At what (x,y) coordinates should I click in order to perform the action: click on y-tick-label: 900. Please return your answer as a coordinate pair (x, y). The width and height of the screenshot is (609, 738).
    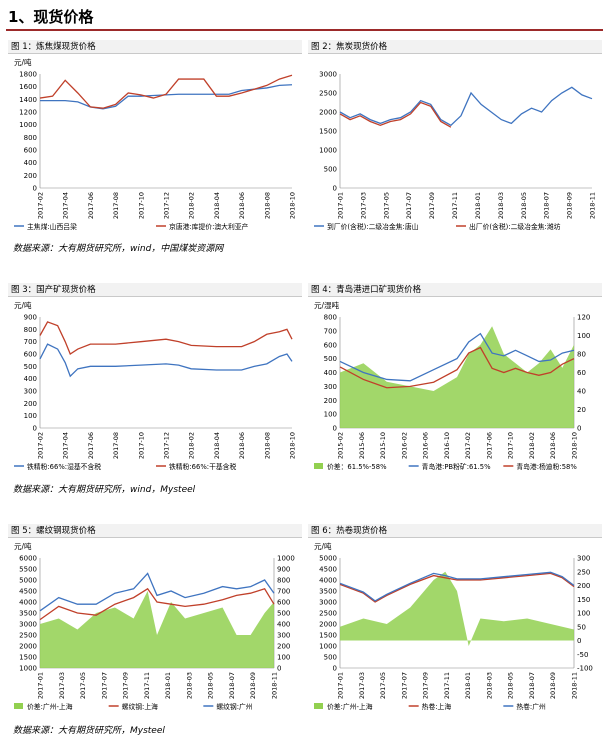
    Looking at the image, I should click on (30, 318).